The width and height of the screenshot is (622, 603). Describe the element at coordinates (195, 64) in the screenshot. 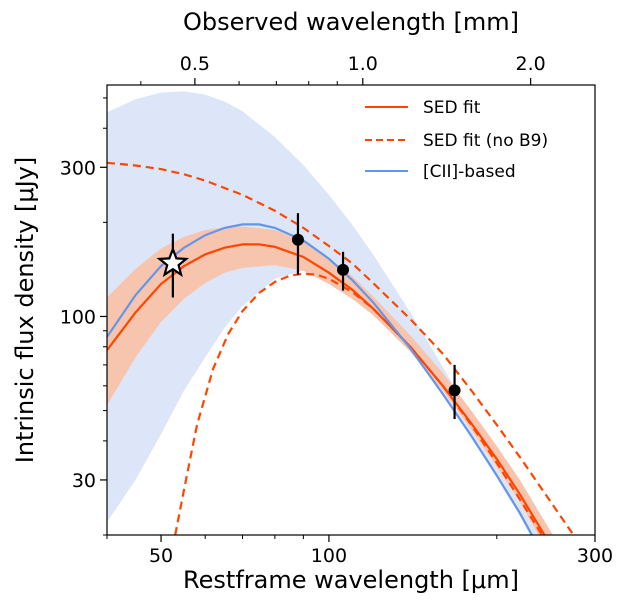

I see `top-tick-label: 0.5` at that location.